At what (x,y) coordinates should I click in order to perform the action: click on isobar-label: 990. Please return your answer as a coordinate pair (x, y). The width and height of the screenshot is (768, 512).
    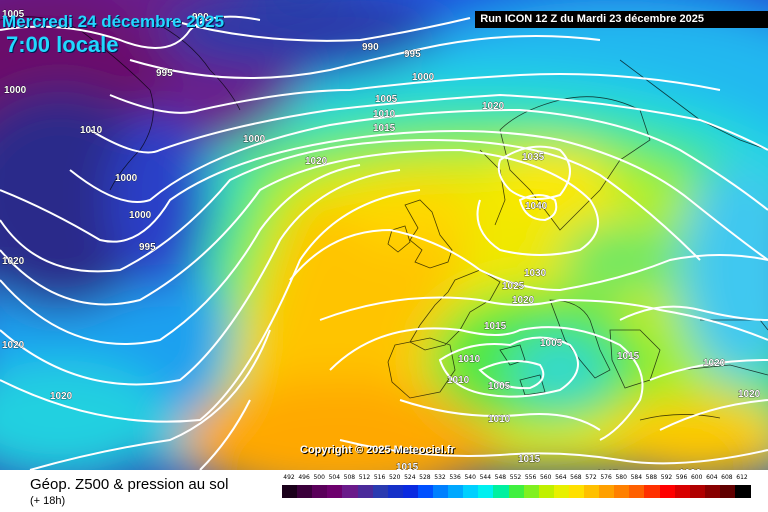
    Looking at the image, I should click on (200, 17).